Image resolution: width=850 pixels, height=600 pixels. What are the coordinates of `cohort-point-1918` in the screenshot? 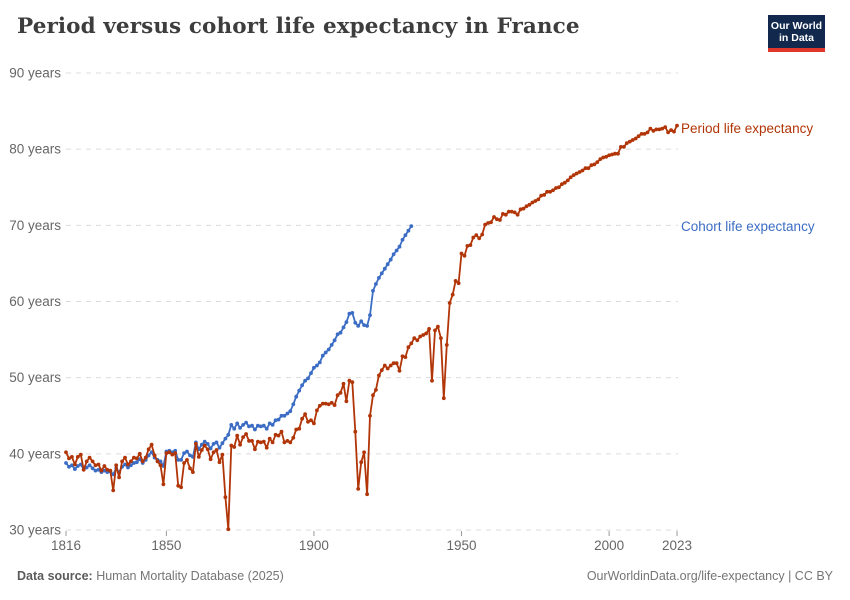 It's located at (367, 326).